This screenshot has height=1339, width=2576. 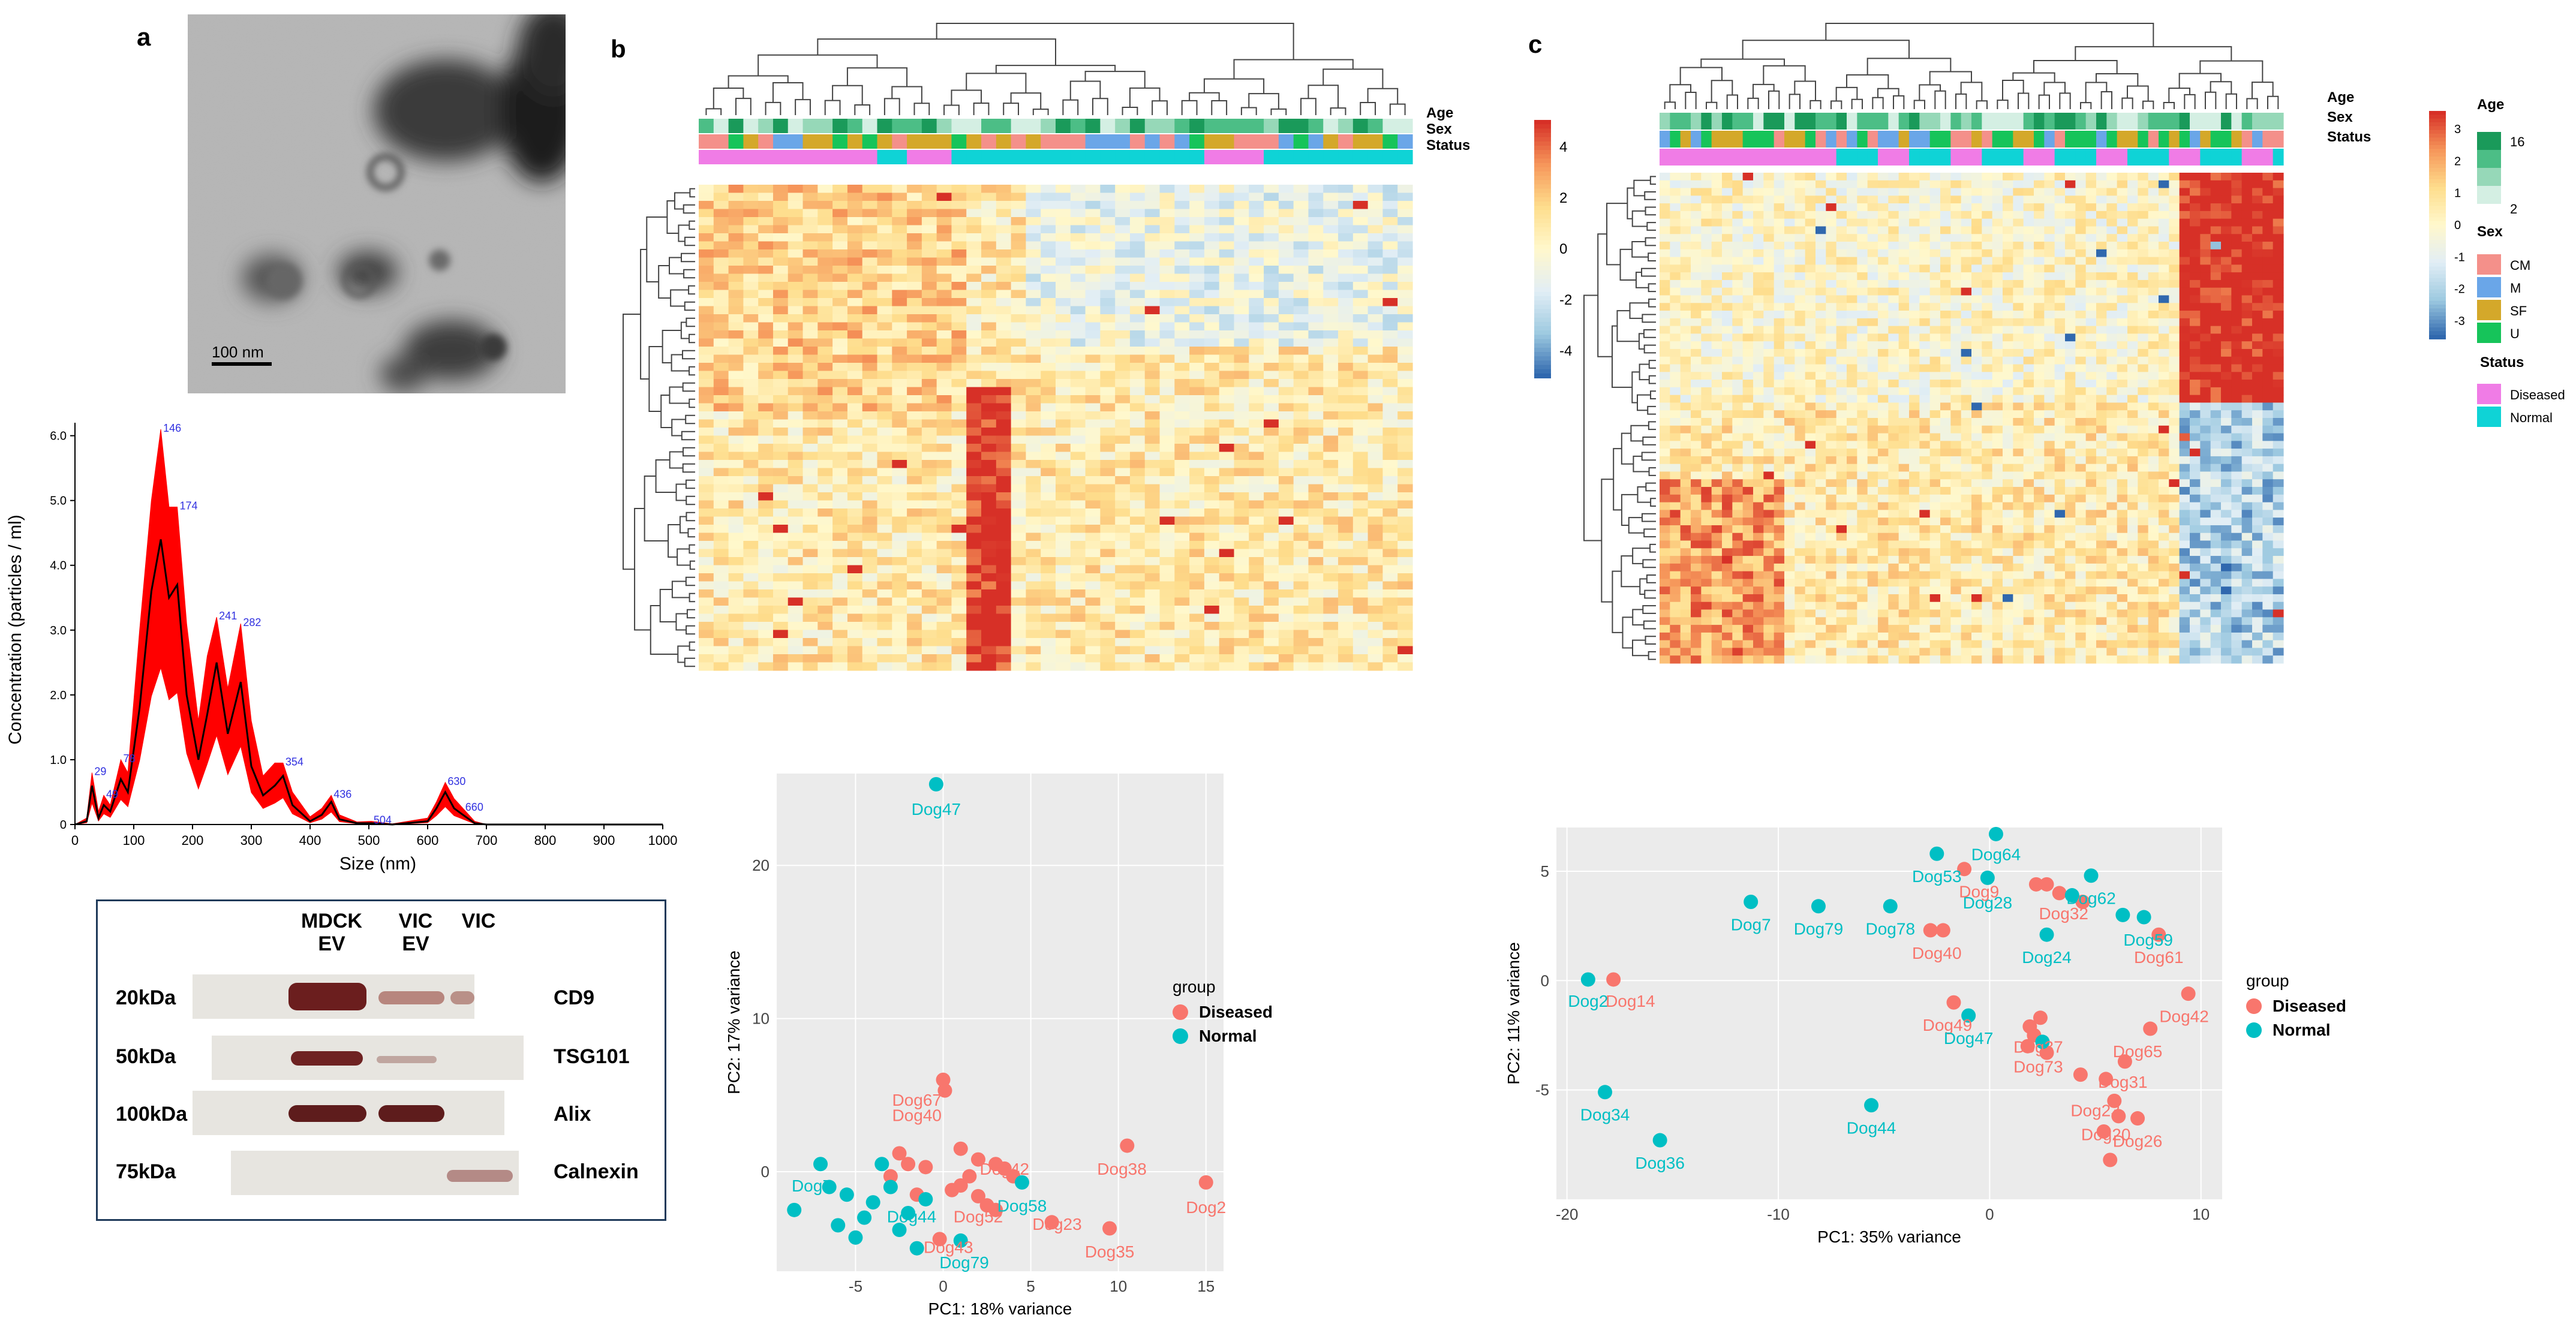 What do you see at coordinates (193, 840) in the screenshot?
I see `x-tick-label: 200` at bounding box center [193, 840].